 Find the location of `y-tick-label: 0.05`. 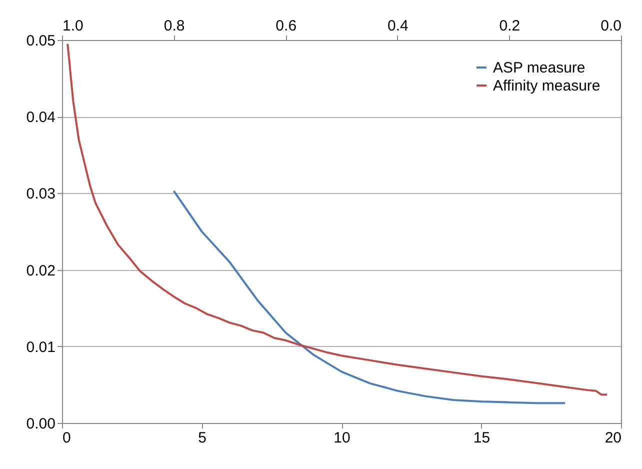

y-tick-label: 0.05 is located at coordinates (41, 41).